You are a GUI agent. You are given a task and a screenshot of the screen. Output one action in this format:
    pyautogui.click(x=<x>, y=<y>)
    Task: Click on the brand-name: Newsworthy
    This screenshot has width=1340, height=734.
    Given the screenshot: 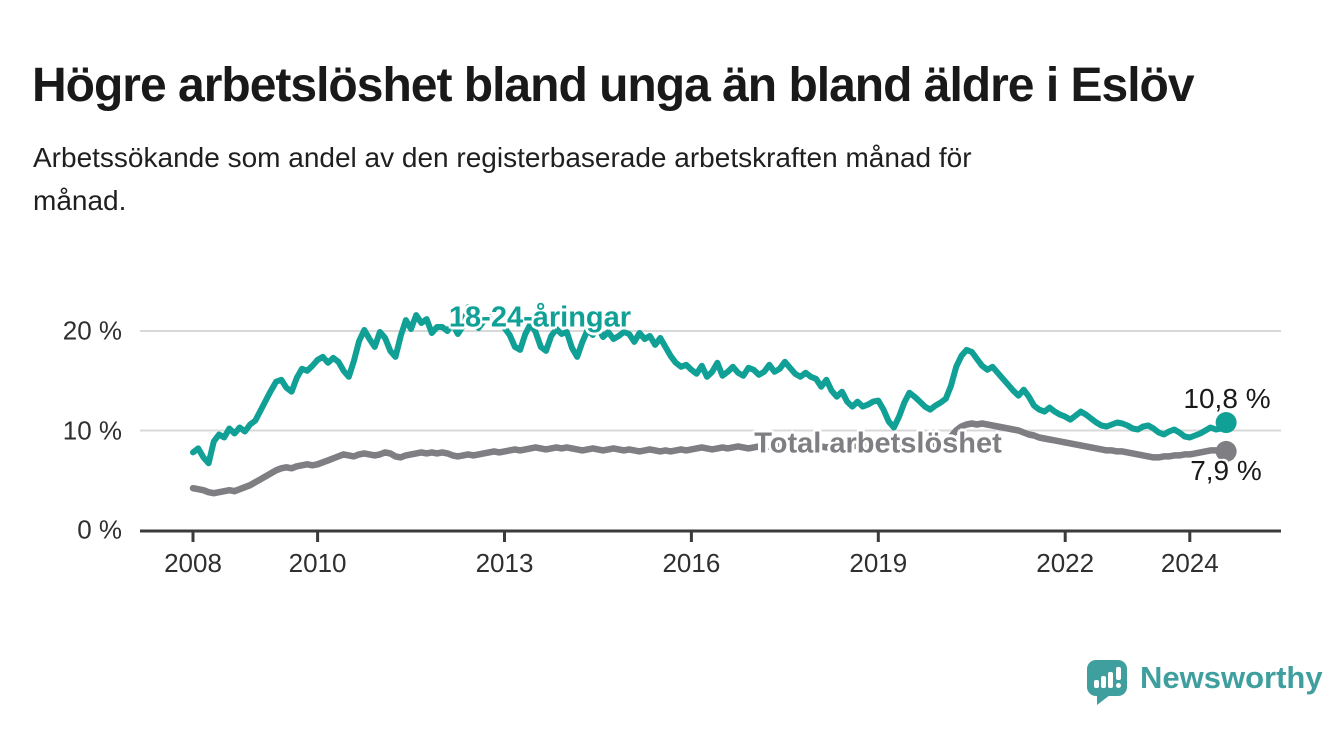 What is the action you would take?
    pyautogui.click(x=1231, y=677)
    